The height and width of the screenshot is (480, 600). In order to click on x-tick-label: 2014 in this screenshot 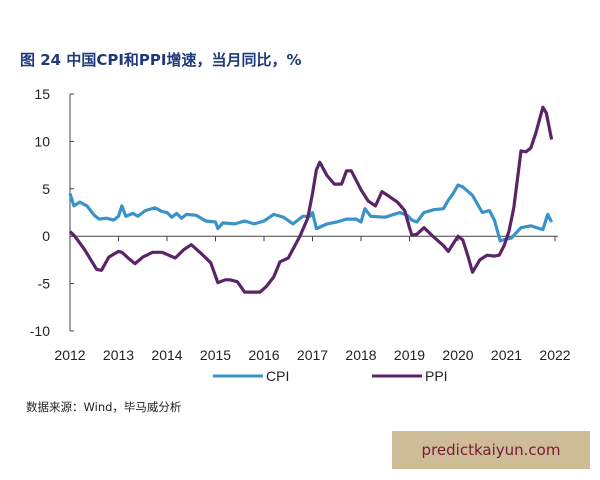, I will do `click(166, 355)`.